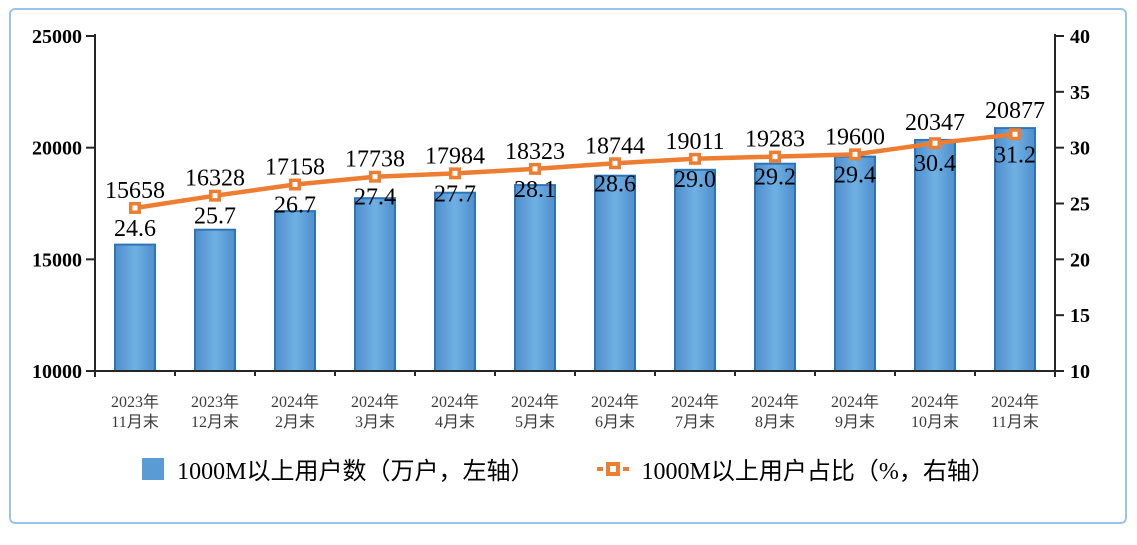  What do you see at coordinates (375, 160) in the screenshot?
I see `bar-value-label: 17738` at bounding box center [375, 160].